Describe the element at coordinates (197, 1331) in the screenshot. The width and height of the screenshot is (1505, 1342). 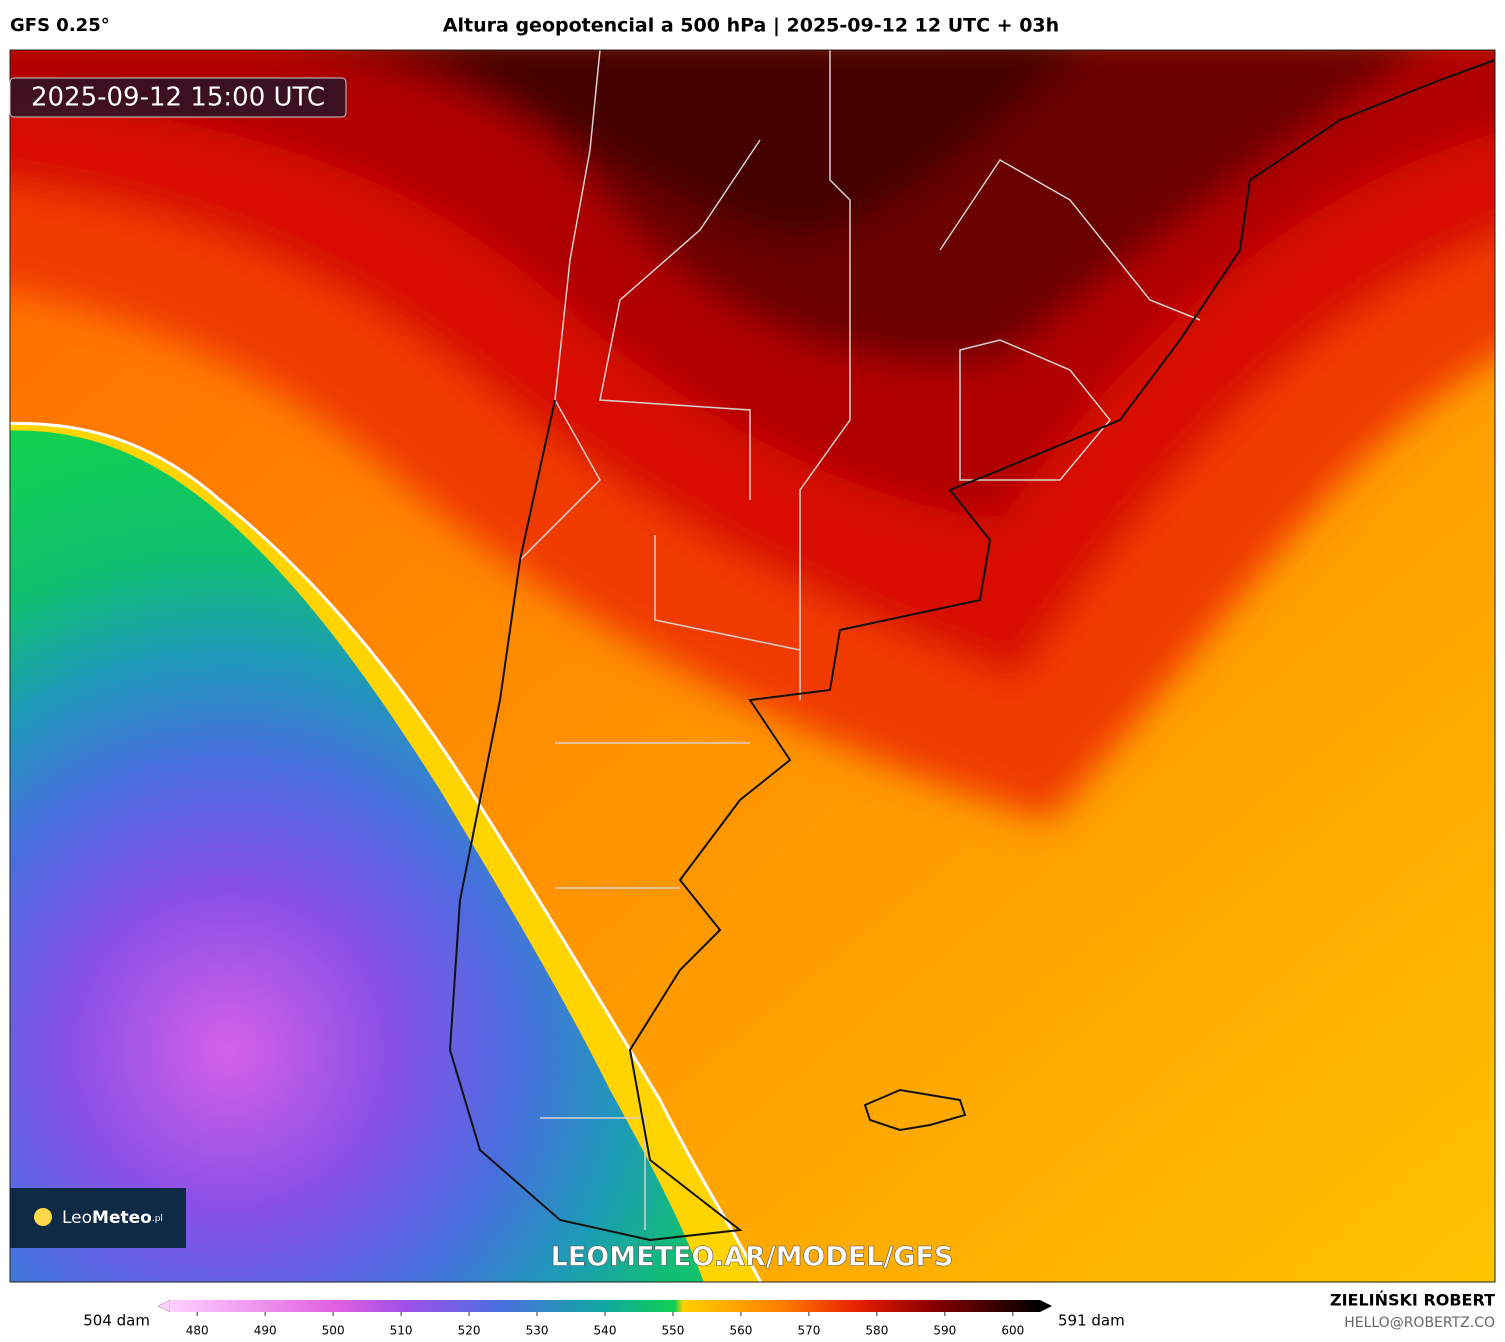
I see `colorbar-tick-label: 480` at that location.